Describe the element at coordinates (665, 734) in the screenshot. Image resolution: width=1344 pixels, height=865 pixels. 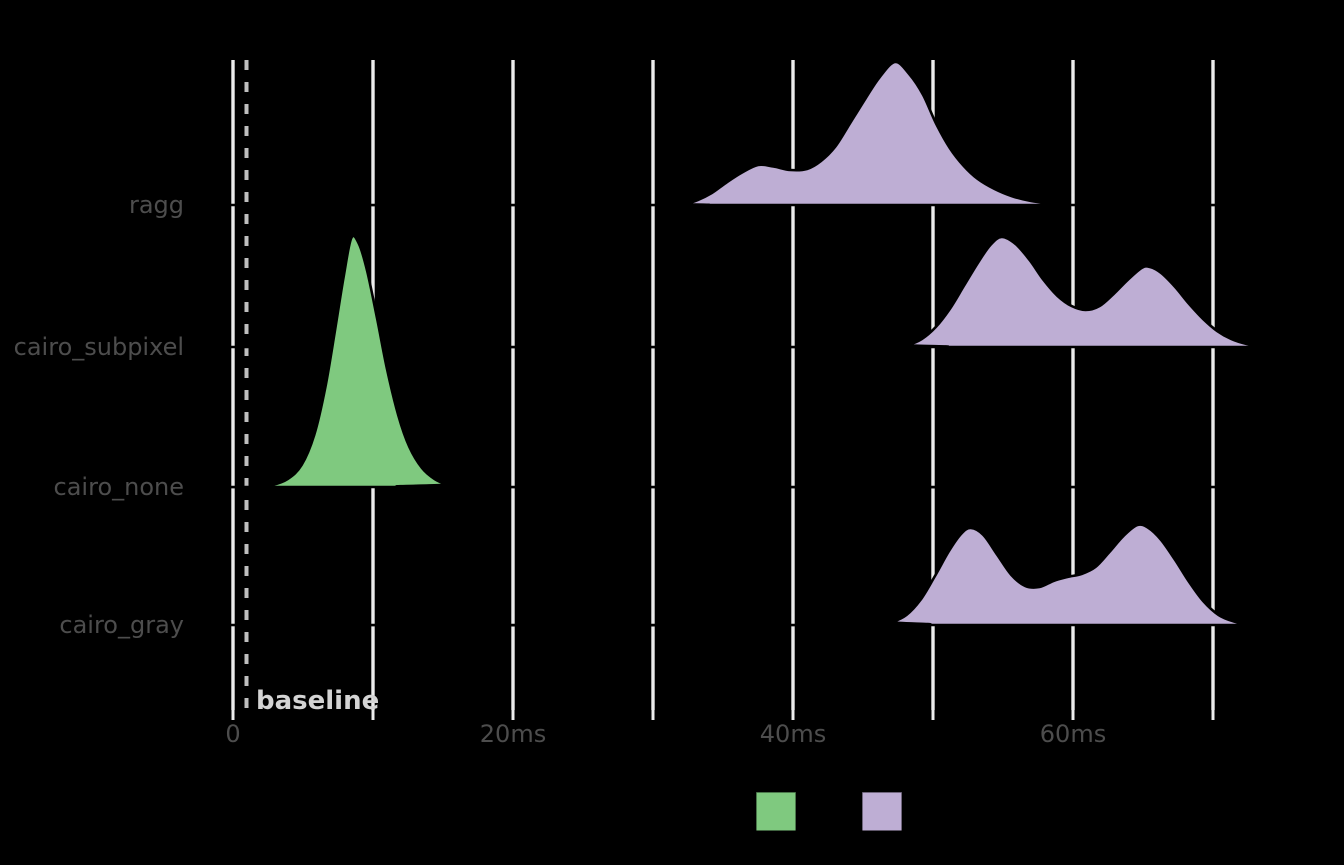
I see `x-axis-labels: 0 20ms 40ms 60ms` at that location.